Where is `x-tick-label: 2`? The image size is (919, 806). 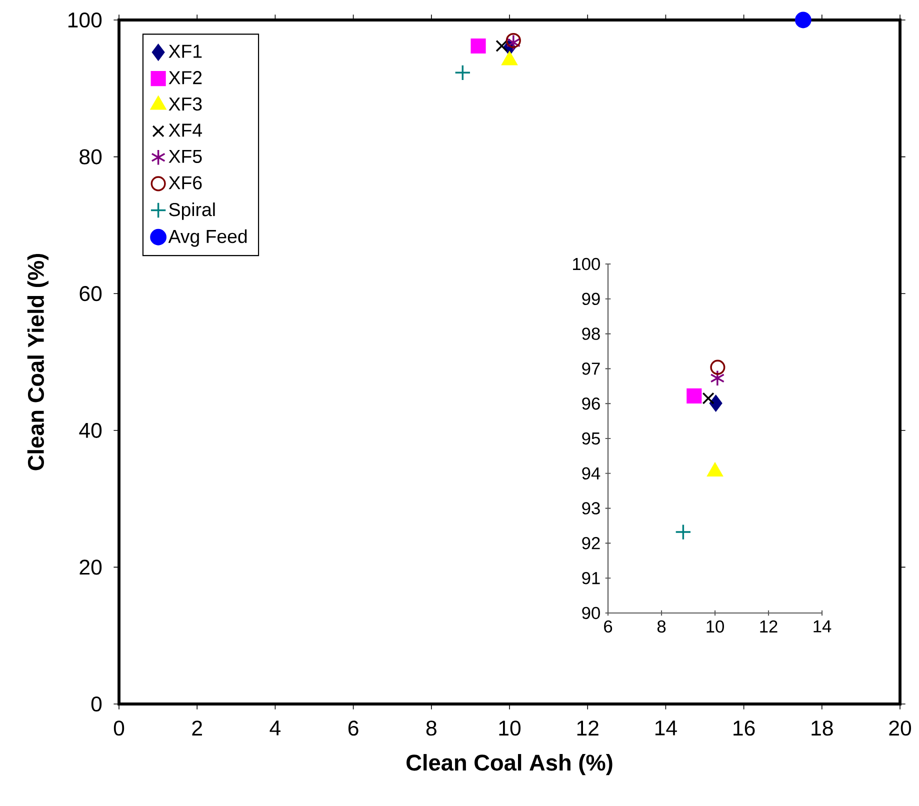
x-tick-label: 2 is located at coordinates (197, 728).